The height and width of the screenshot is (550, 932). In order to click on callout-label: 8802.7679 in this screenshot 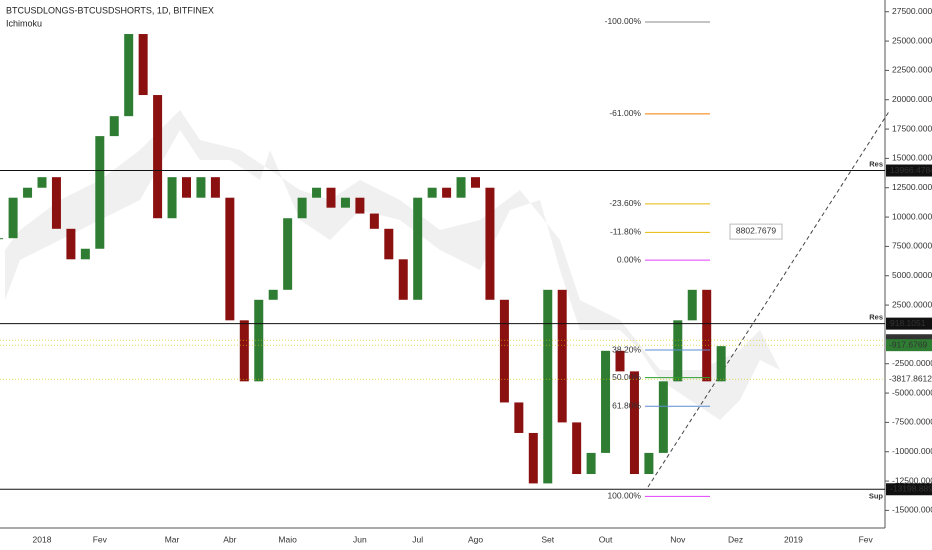, I will do `click(756, 230)`.